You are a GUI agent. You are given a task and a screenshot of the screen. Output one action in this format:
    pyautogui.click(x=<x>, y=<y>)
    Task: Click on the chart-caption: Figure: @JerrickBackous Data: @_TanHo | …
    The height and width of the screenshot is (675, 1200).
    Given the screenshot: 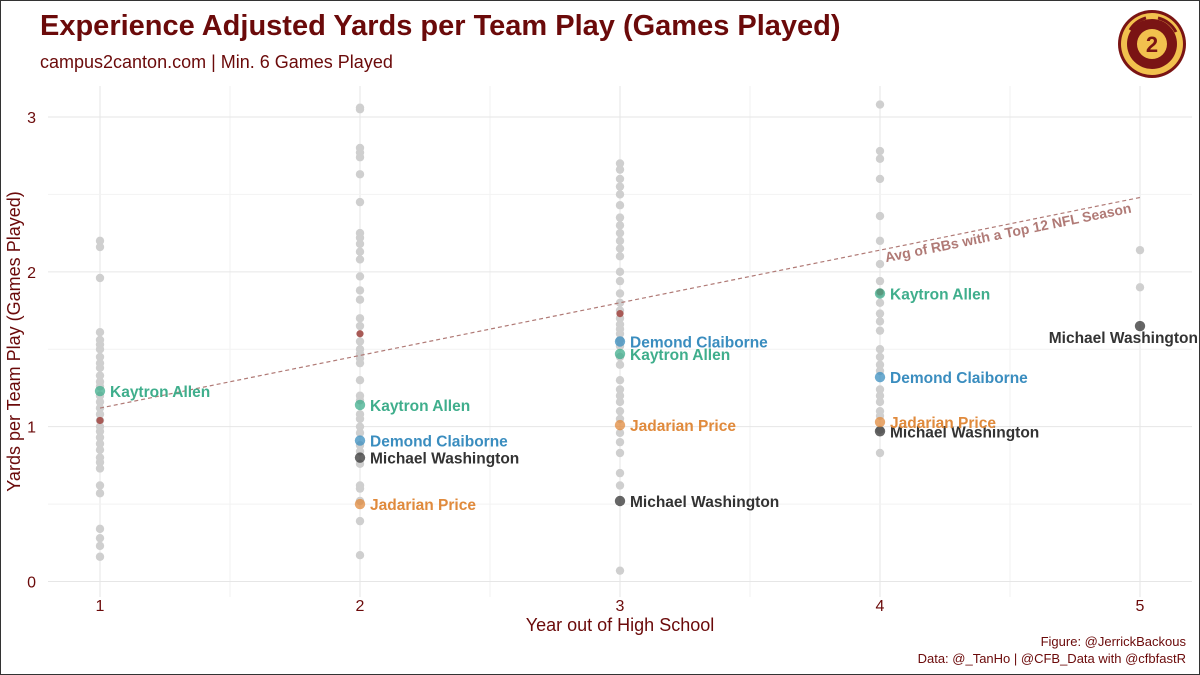 What is the action you would take?
    pyautogui.click(x=1052, y=650)
    